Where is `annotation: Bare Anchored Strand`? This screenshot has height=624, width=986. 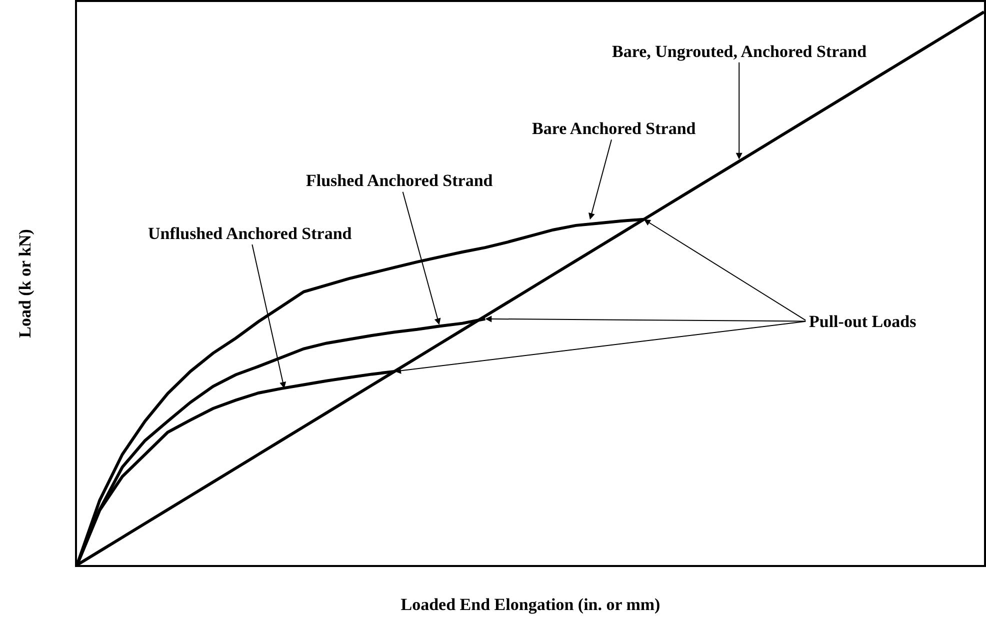 annotation: Bare Anchored Strand is located at coordinates (614, 128).